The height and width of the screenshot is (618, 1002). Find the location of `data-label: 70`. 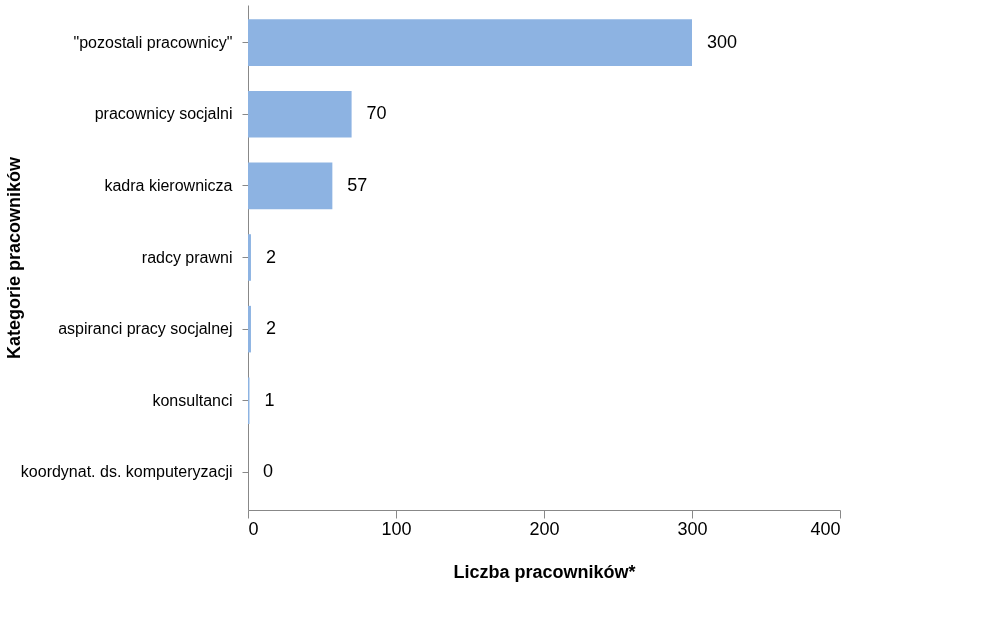

data-label: 70 is located at coordinates (376, 113).